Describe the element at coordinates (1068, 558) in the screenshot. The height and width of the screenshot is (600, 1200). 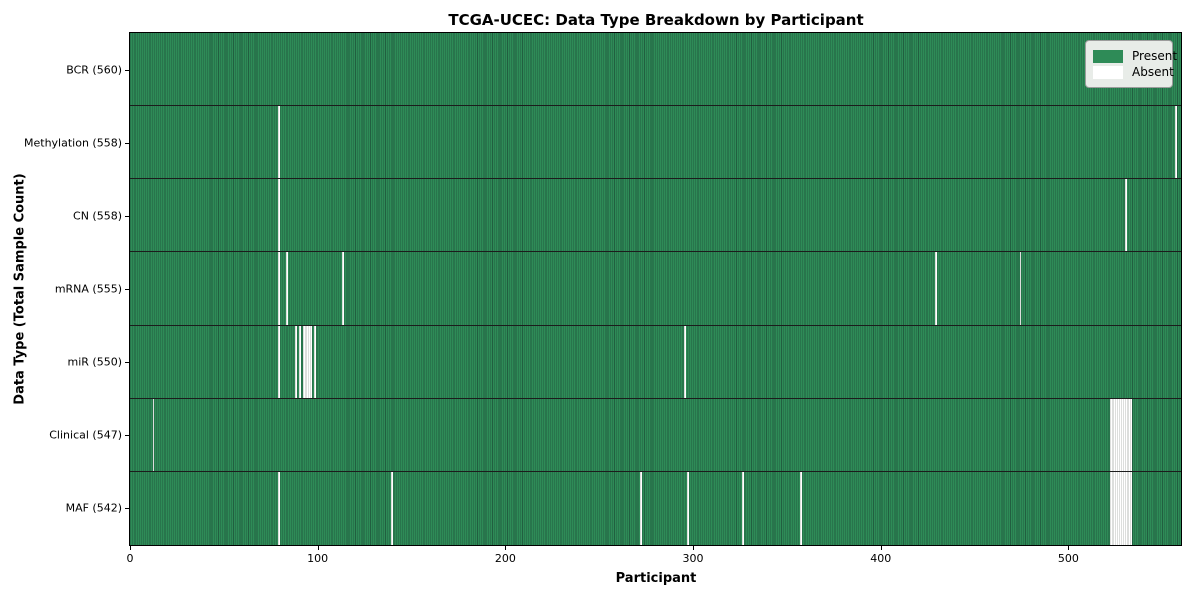
I see `x-tick-label: 500` at that location.